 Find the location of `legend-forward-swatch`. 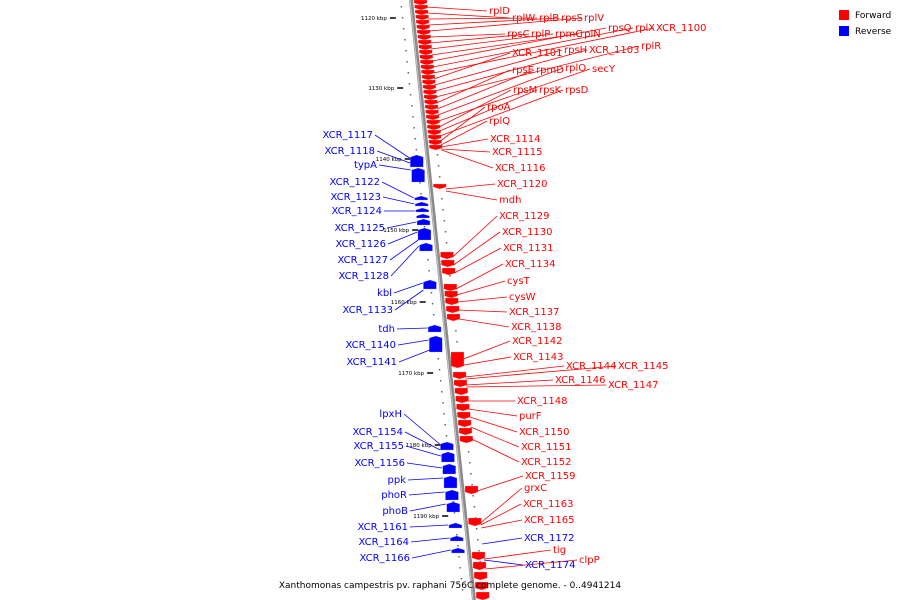

legend-forward-swatch is located at coordinates (844, 15).